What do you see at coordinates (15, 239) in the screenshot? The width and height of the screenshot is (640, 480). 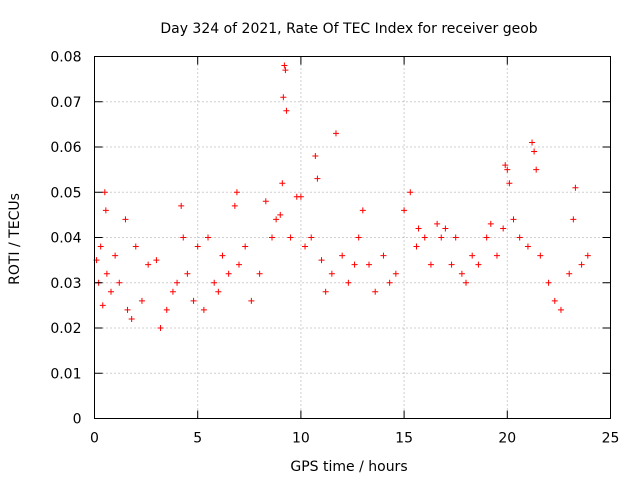 I see `y-axis-label: ROTI / TECUs` at bounding box center [15, 239].